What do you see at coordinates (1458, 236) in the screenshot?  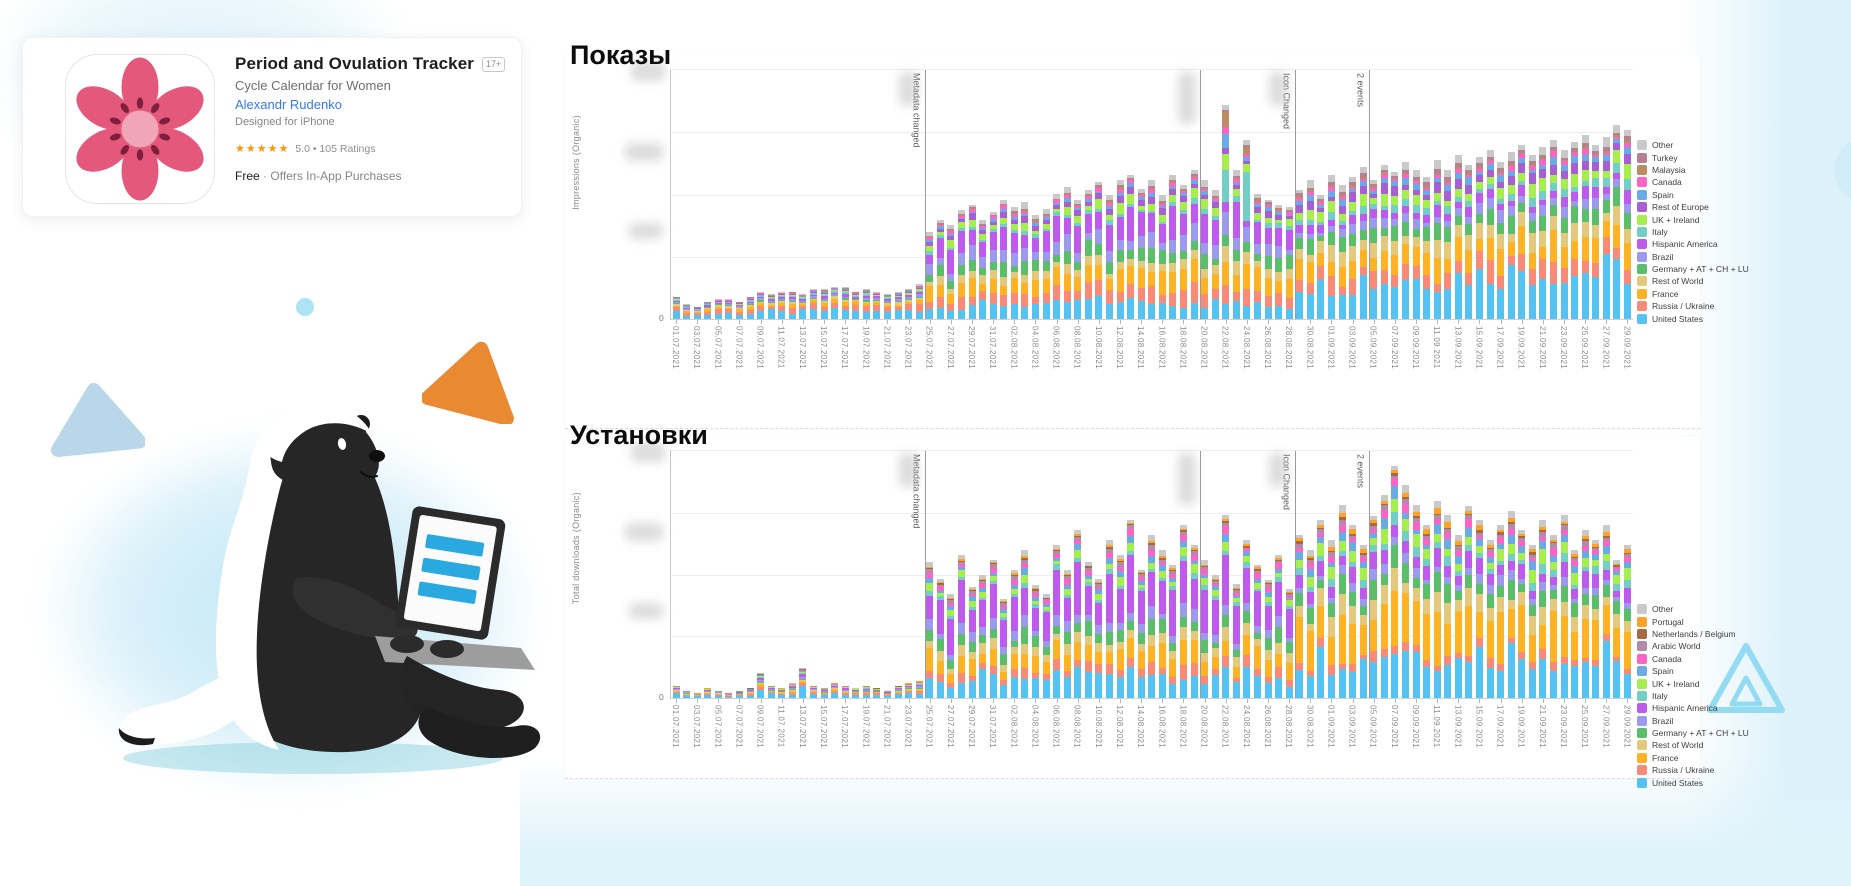 I see `bar-13.09.2021` at bounding box center [1458, 236].